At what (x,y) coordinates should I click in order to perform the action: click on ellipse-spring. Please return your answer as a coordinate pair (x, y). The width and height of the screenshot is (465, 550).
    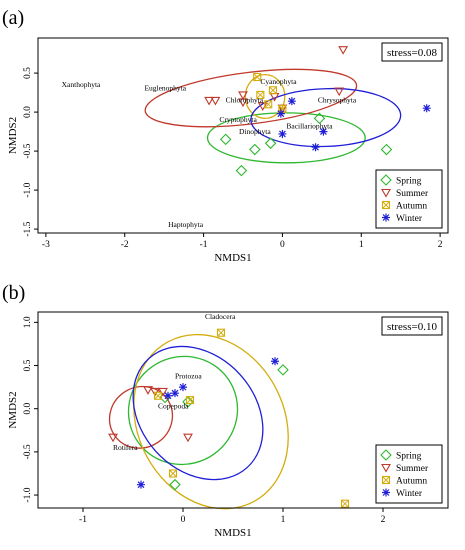
    Looking at the image, I should click on (183, 410).